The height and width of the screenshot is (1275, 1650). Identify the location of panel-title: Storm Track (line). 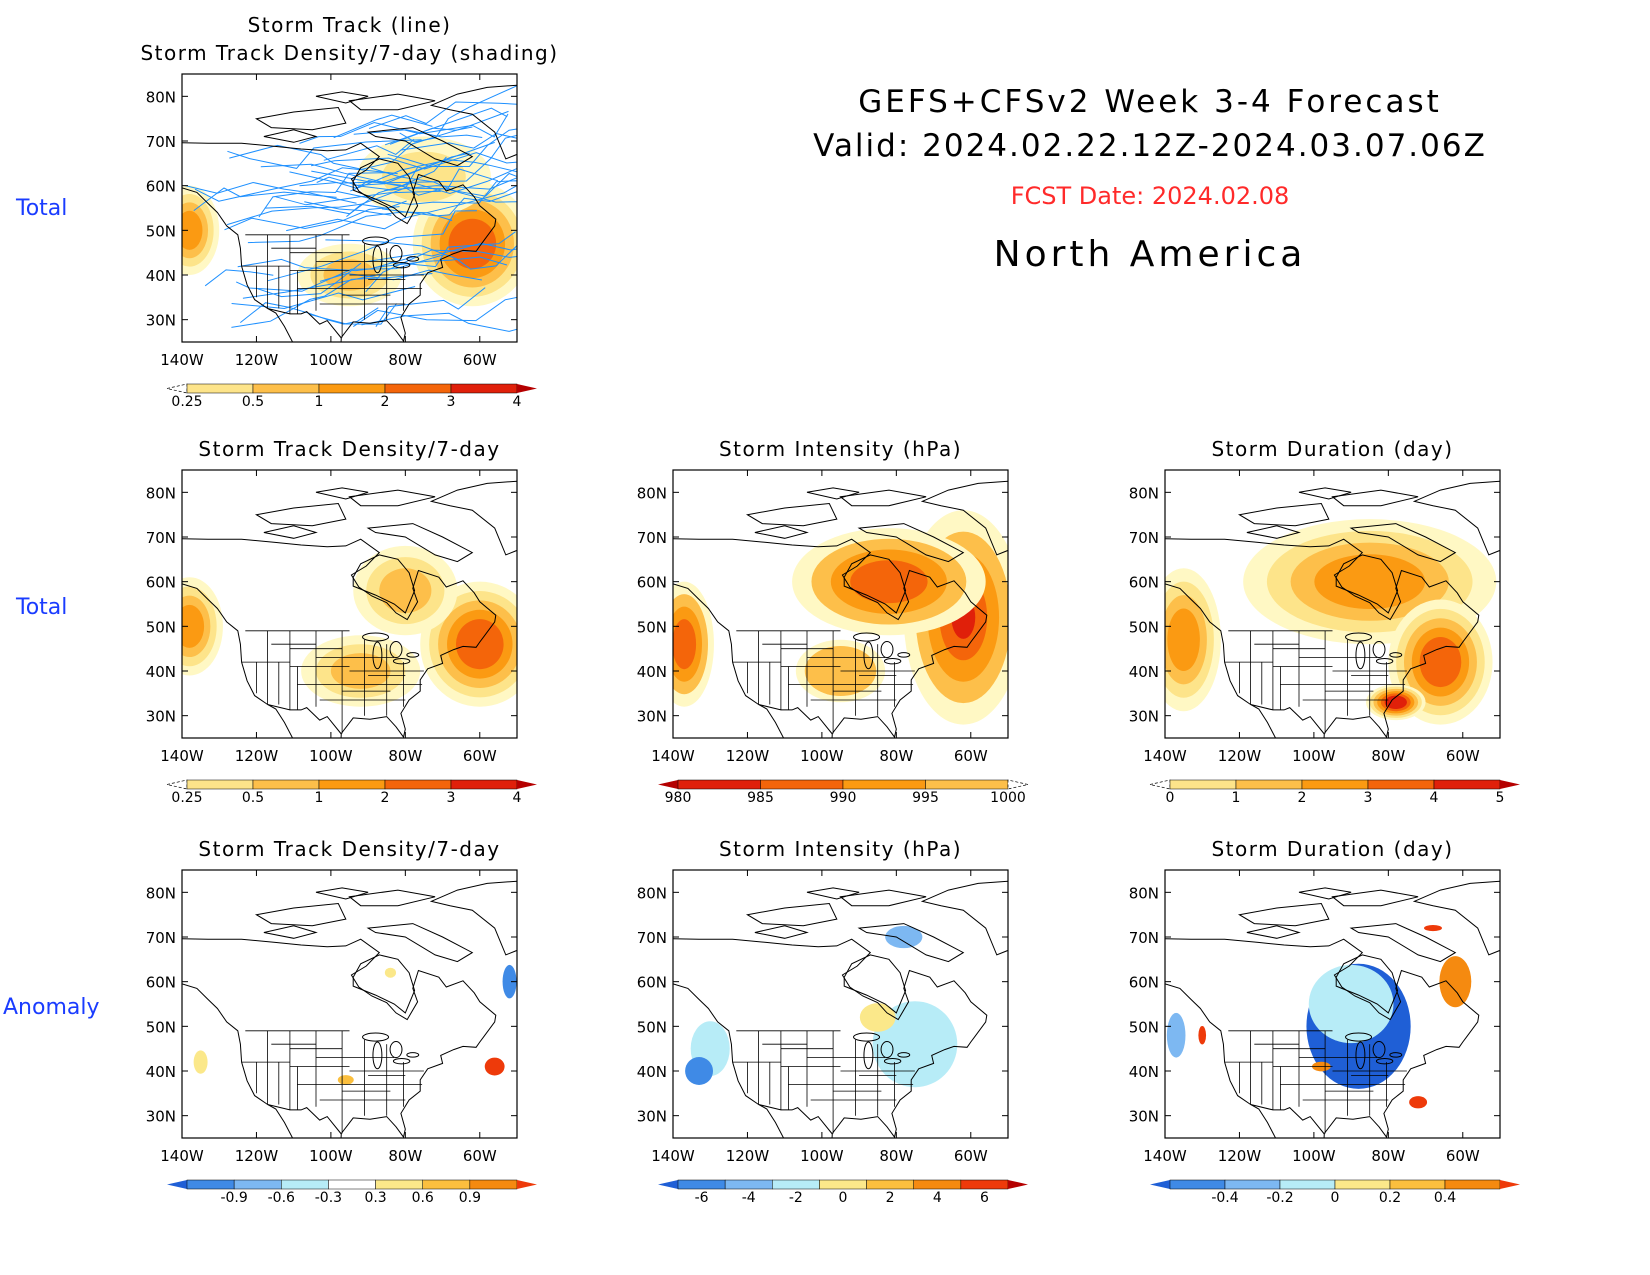
(350, 25).